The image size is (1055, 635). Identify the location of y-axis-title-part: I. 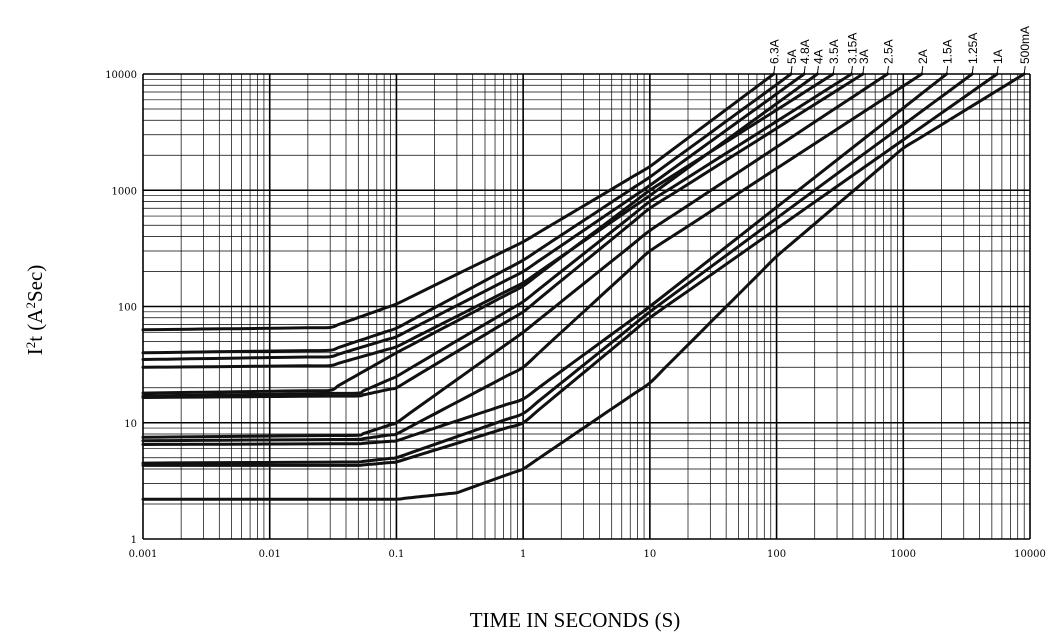
(35, 351).